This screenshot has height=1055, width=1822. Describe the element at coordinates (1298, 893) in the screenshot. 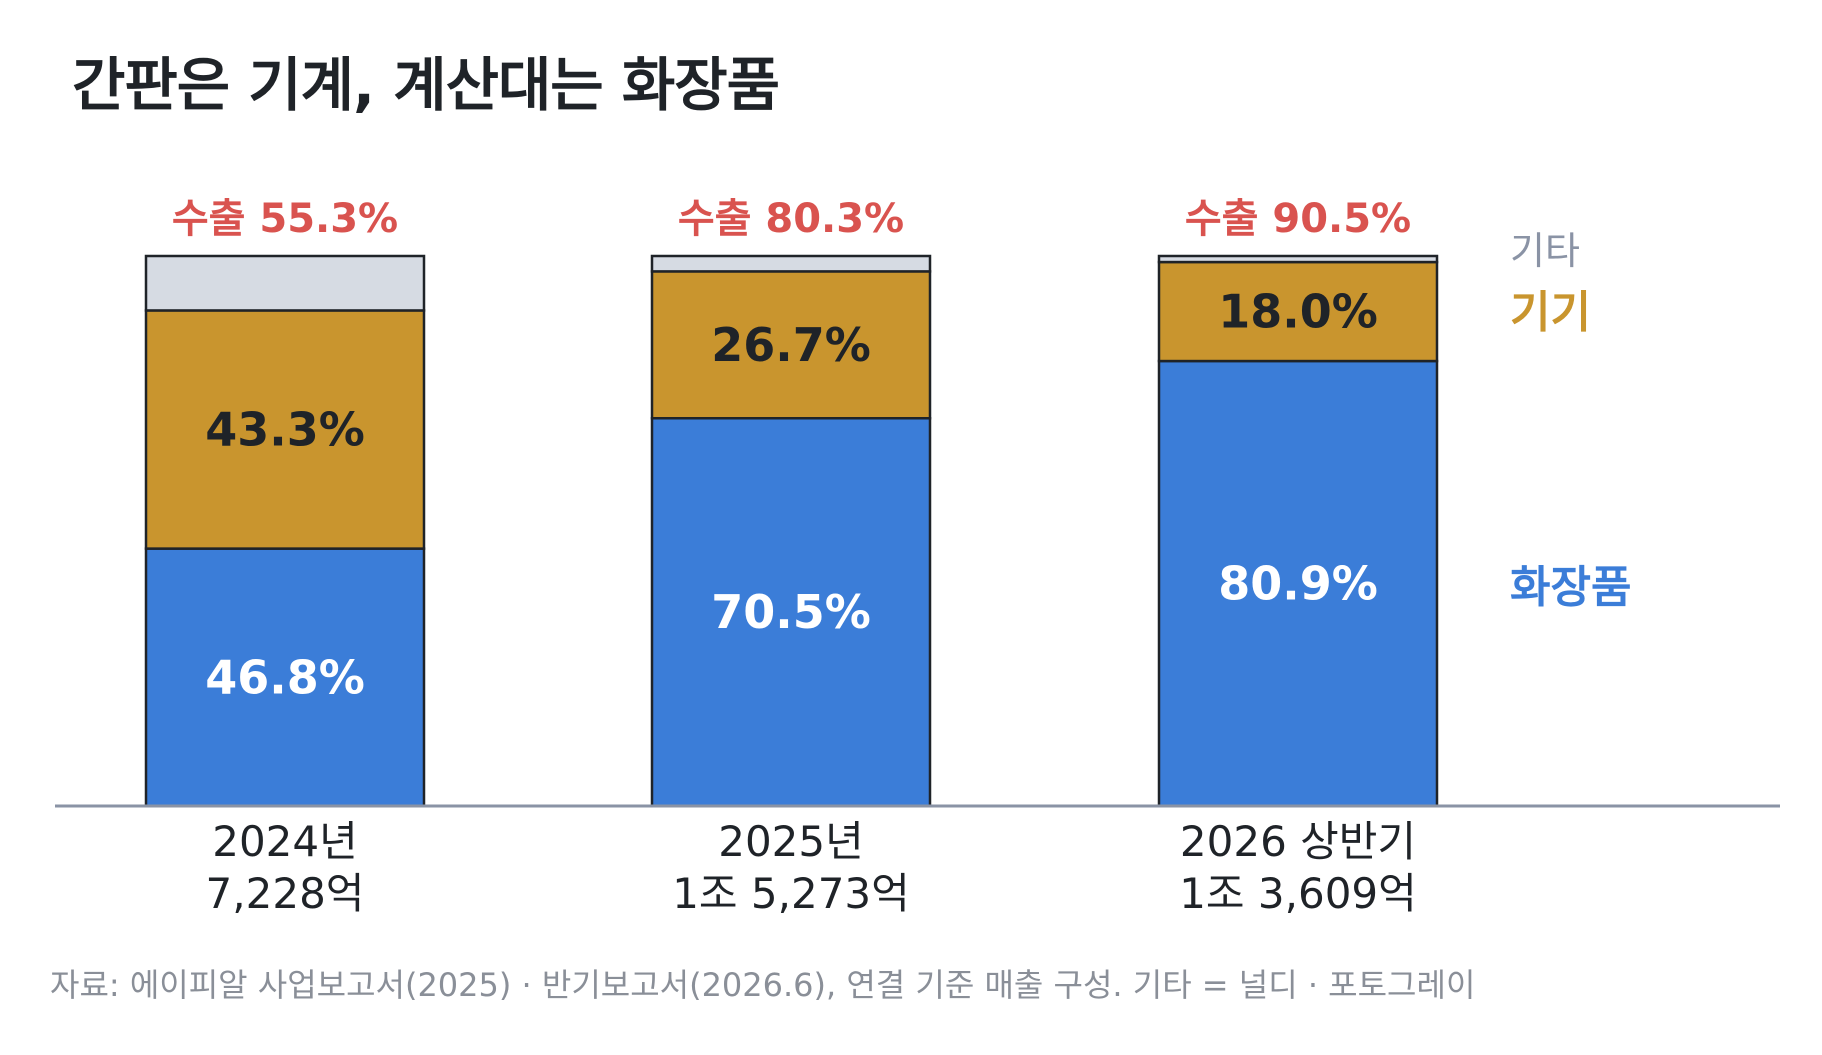

I see `x-tick-label-total: 1조 3,609억` at that location.